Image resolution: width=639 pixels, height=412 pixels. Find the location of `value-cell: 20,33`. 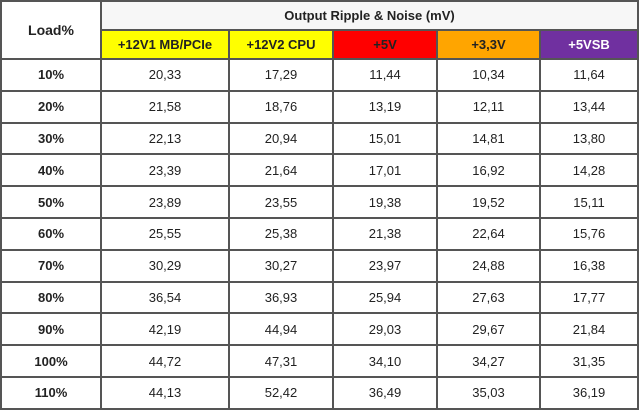

value-cell: 20,33 is located at coordinates (165, 75).